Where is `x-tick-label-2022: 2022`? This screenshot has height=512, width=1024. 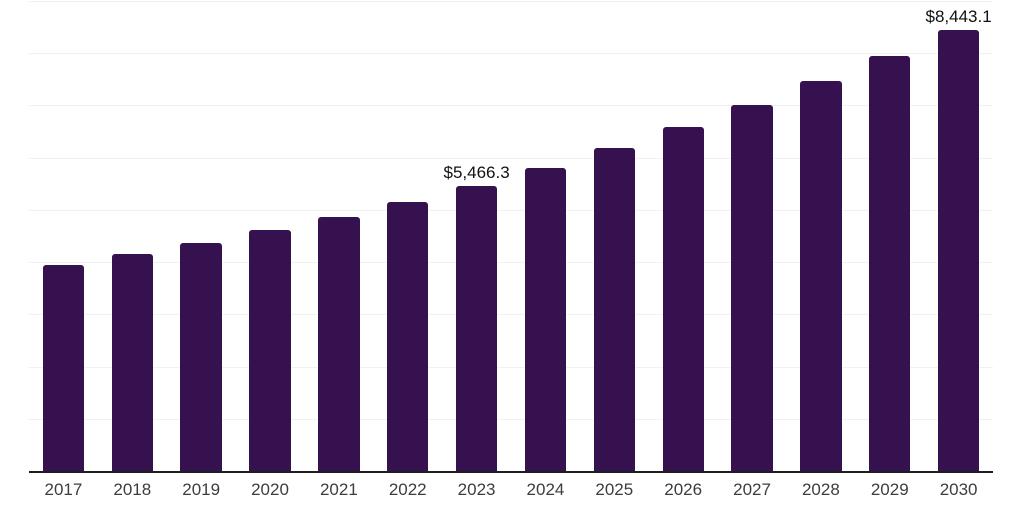 x-tick-label-2022: 2022 is located at coordinates (407, 489).